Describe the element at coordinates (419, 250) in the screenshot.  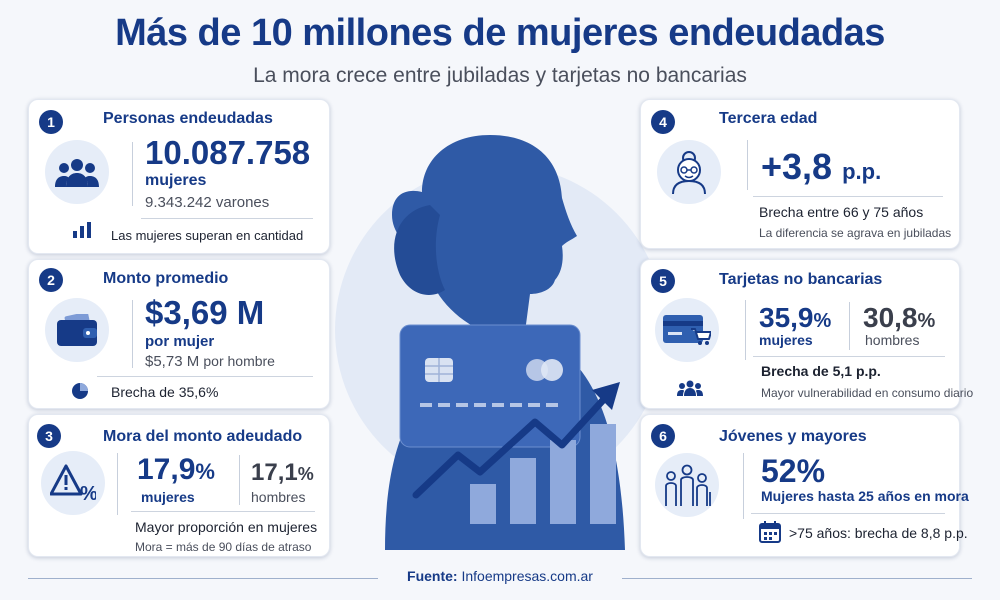
I see `ponytail` at that location.